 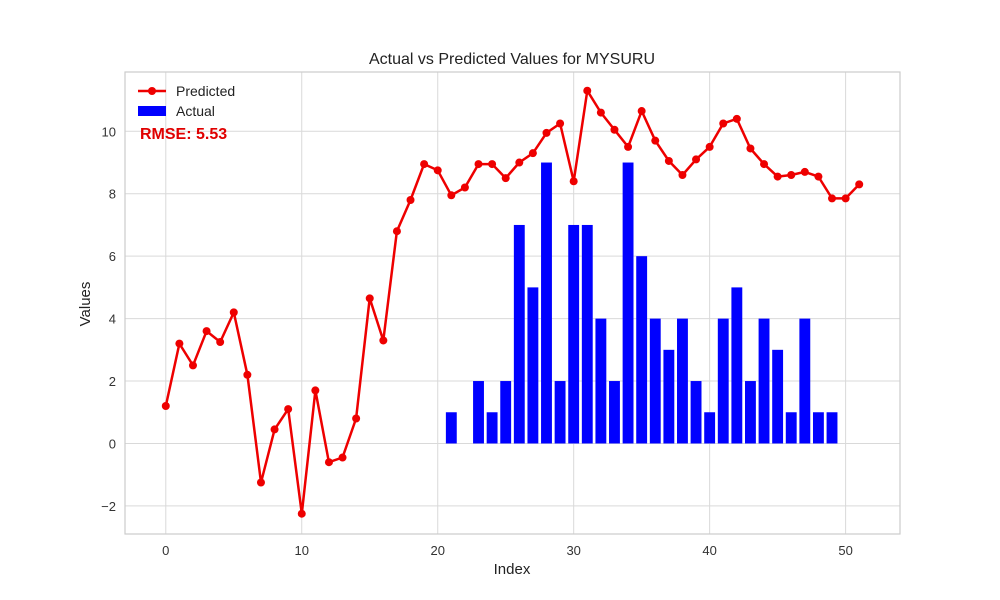 I want to click on legend: Predicted Actual, so click(x=186, y=101).